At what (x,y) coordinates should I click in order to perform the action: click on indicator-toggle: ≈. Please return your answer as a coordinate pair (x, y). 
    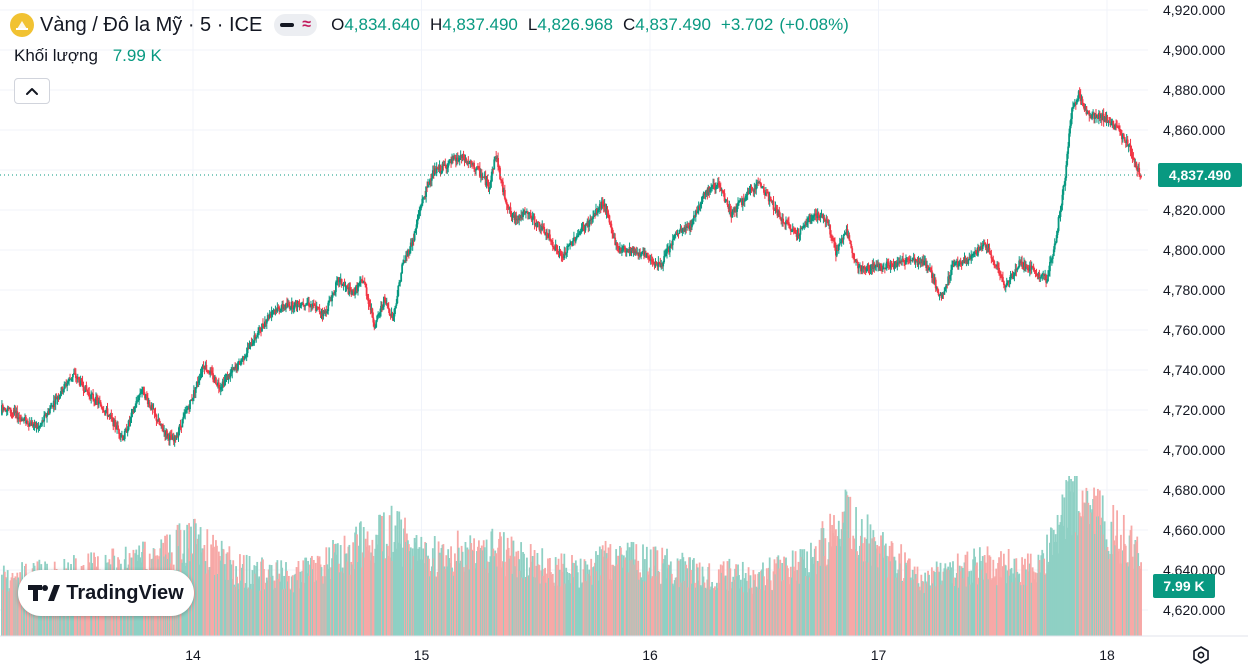
    Looking at the image, I should click on (296, 25).